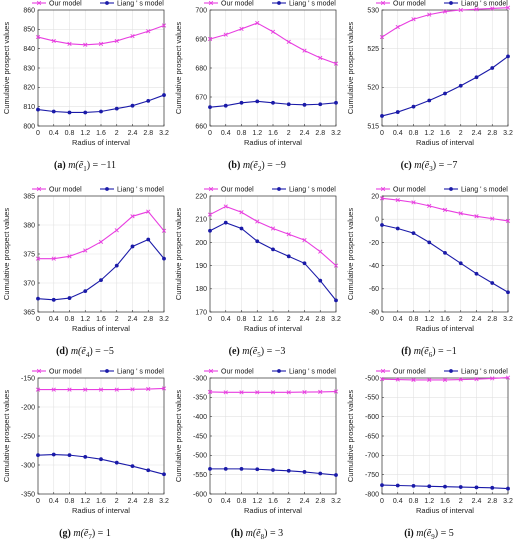 The image size is (515, 550). I want to click on y-tick-label: 810, so click(29, 107).